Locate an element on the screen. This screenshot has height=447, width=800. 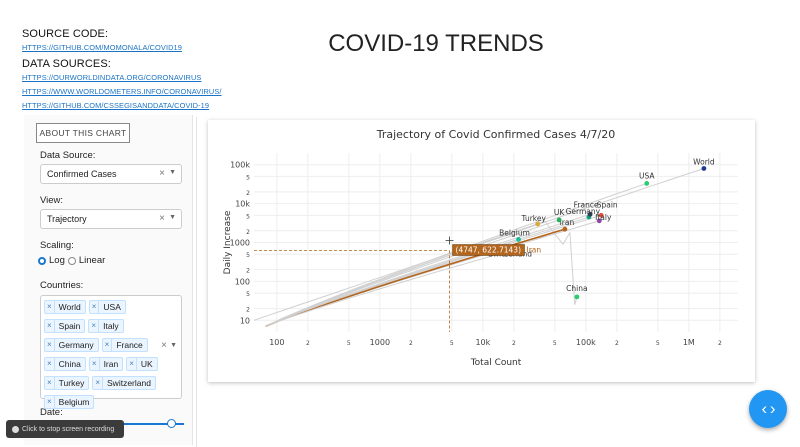
country-tag-belgium: × Belgium is located at coordinates (69, 402).